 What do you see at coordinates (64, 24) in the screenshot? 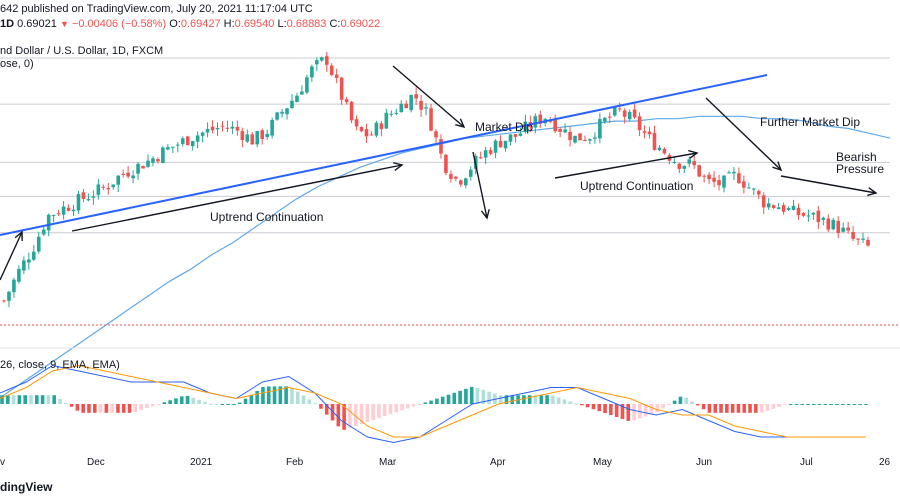
I see `down-arrow-icon: ▼` at bounding box center [64, 24].